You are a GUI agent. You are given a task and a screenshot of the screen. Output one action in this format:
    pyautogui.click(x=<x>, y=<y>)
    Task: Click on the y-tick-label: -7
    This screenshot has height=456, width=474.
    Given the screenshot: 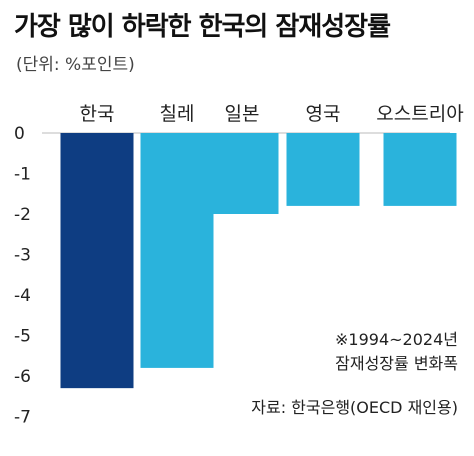 What is the action you would take?
    pyautogui.click(x=22, y=418)
    